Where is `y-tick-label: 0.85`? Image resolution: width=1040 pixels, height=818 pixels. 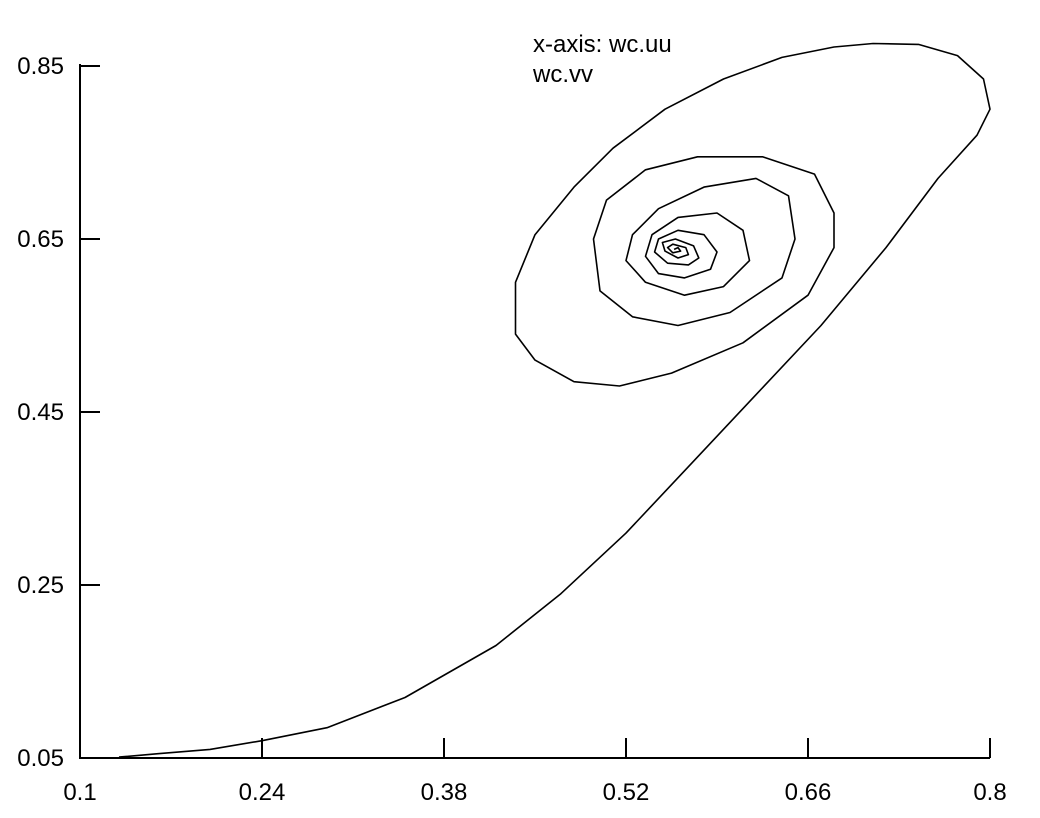 y-tick-label: 0.85 is located at coordinates (40, 66).